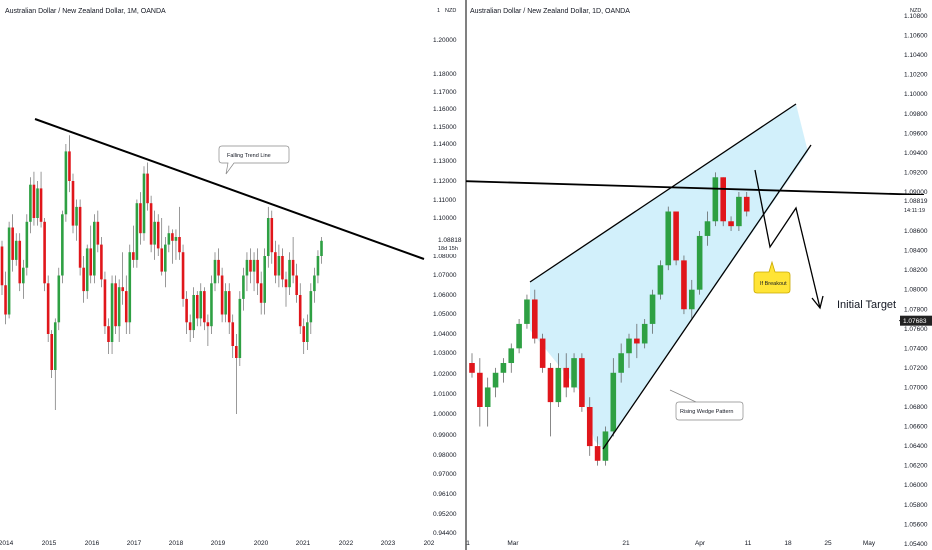  I want to click on right-y-tick-label: 1.08600, so click(916, 231).